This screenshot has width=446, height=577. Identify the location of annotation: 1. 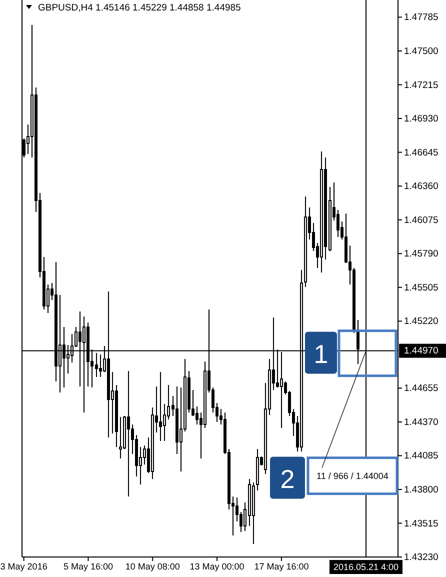
(321, 353).